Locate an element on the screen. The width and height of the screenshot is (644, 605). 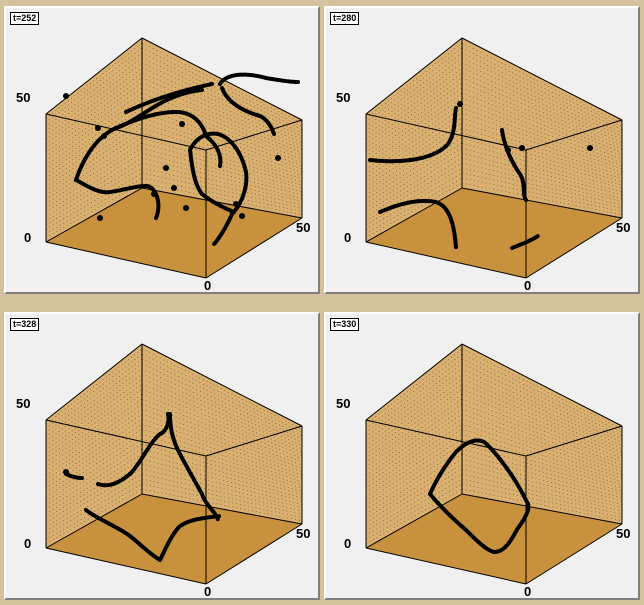
cube-floor is located at coordinates (174, 539).